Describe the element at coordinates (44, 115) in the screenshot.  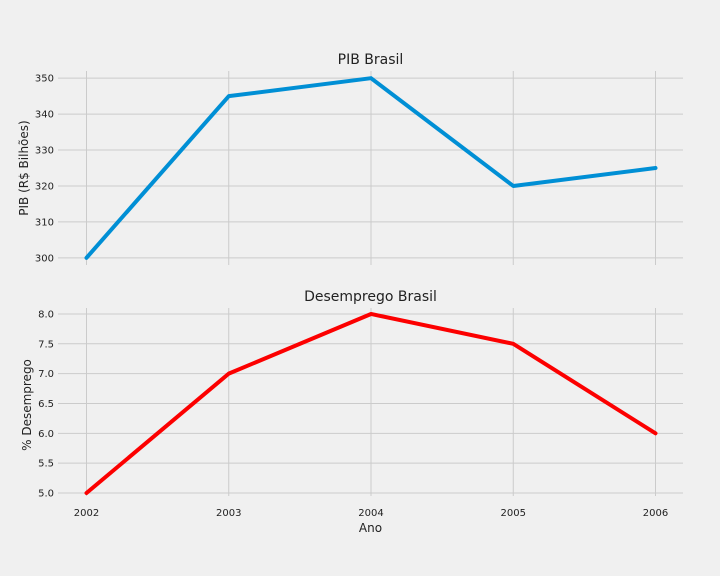
I see `pib-y-tick-label: 340` at that location.